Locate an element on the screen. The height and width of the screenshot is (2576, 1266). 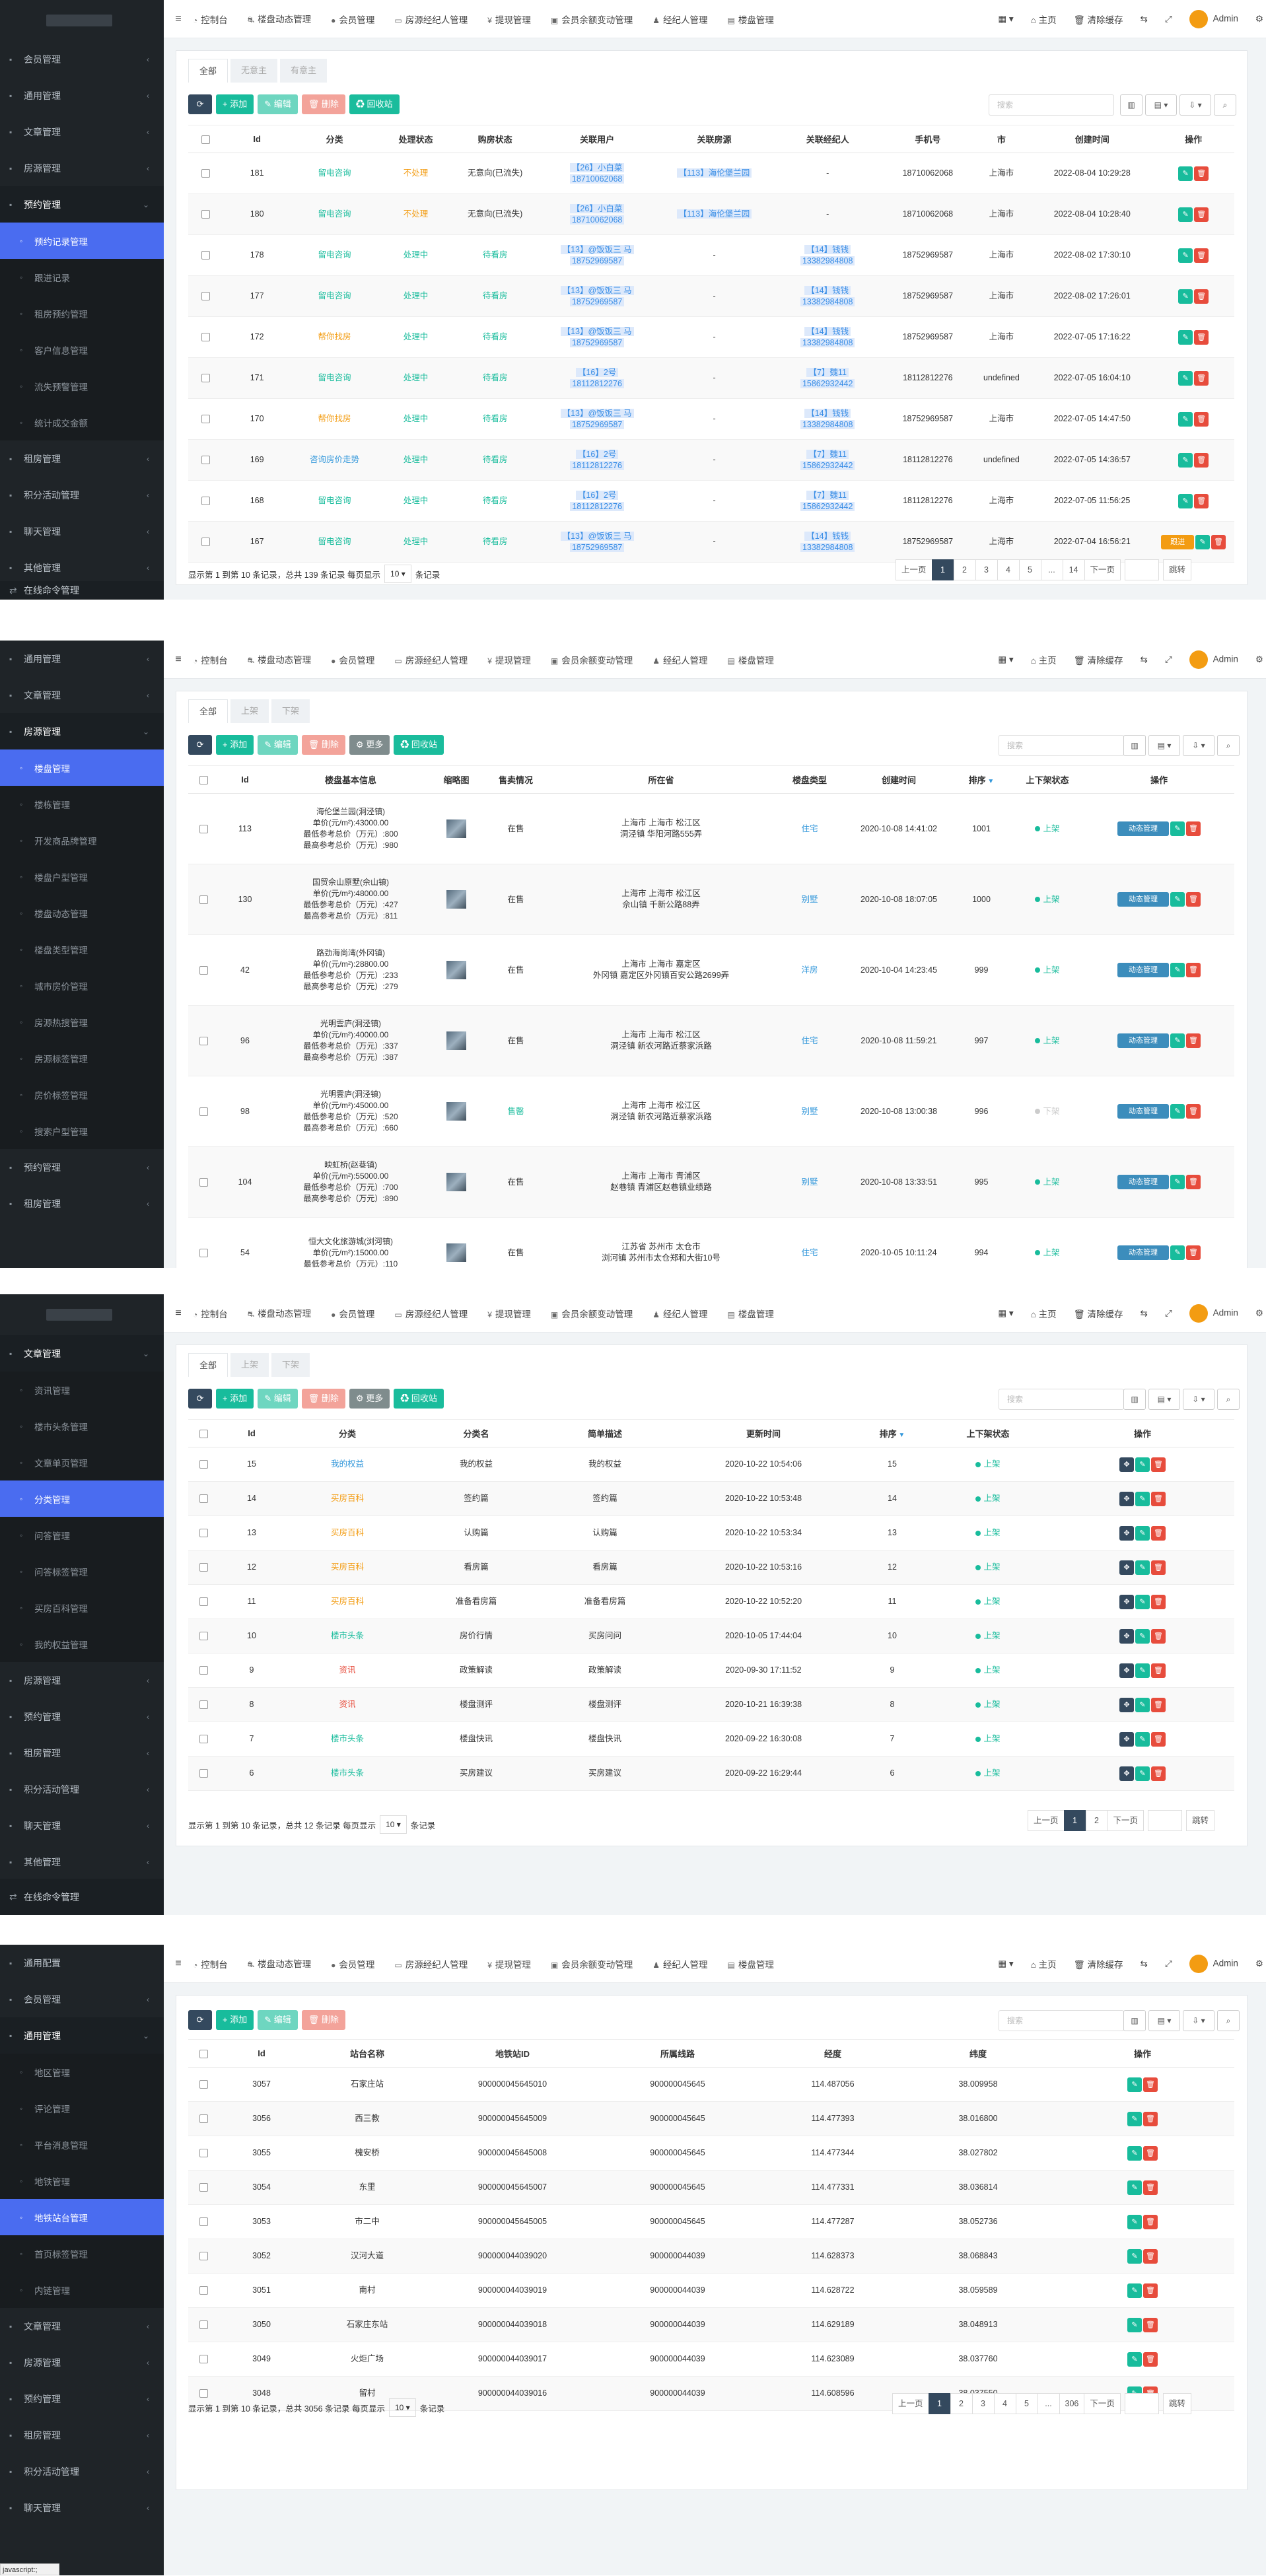
page-size-select: 10 ▾ is located at coordinates (393, 1825).